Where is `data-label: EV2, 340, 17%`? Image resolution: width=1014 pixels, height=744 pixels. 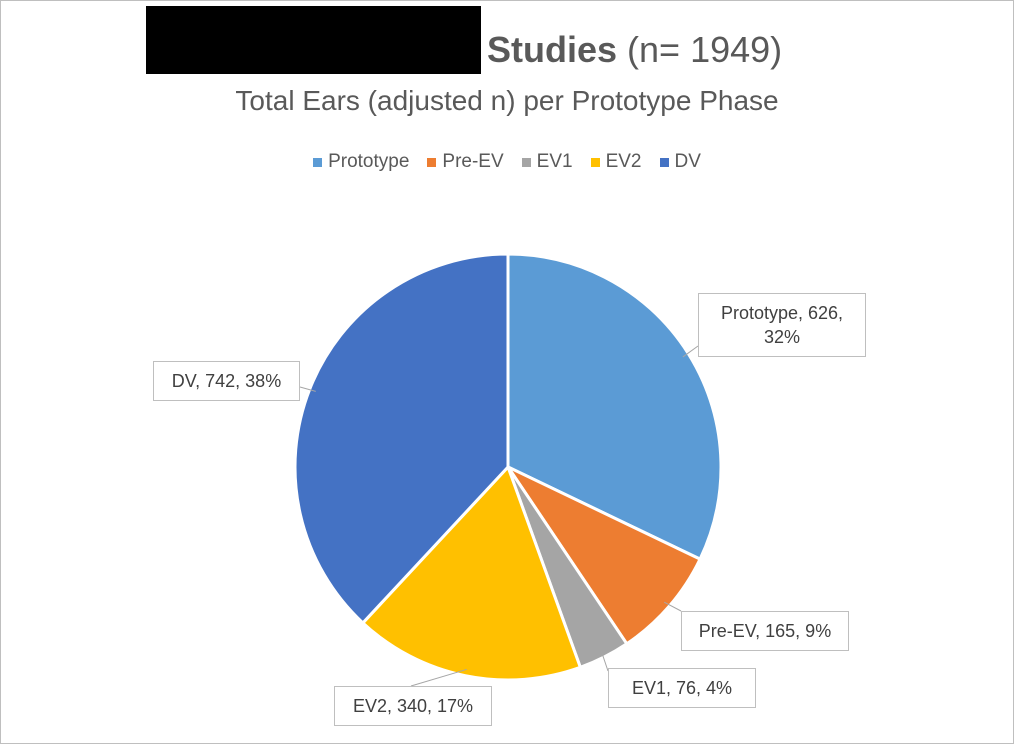
data-label: EV2, 340, 17% is located at coordinates (413, 706).